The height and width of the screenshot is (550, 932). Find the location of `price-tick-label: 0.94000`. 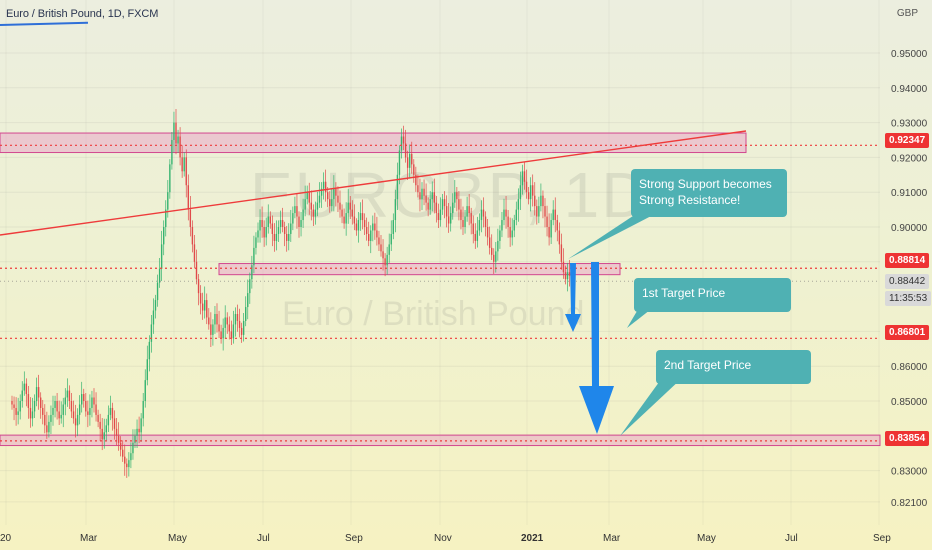

price-tick-label: 0.94000 is located at coordinates (909, 89).